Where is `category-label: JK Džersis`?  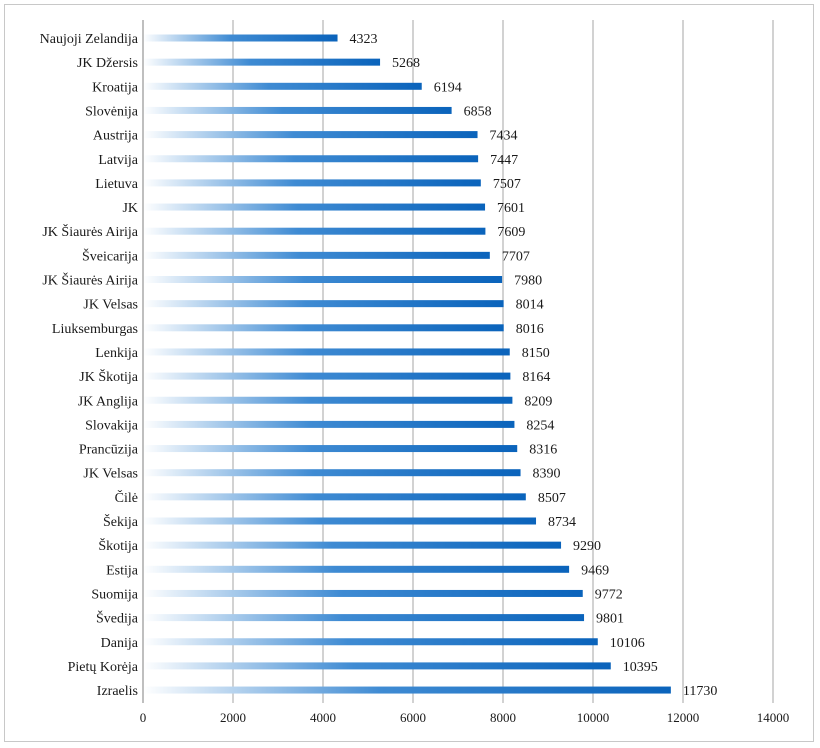 category-label: JK Džersis is located at coordinates (107, 63).